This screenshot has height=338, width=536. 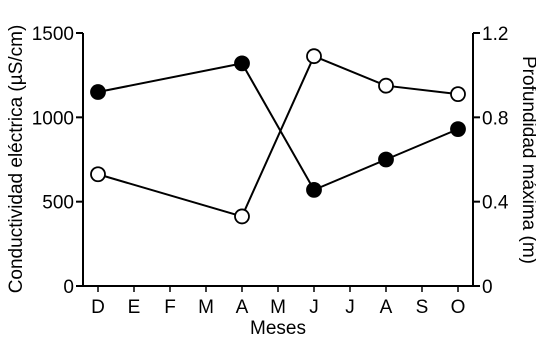 What do you see at coordinates (53, 34) in the screenshot?
I see `y-left-tick-label: 1500` at bounding box center [53, 34].